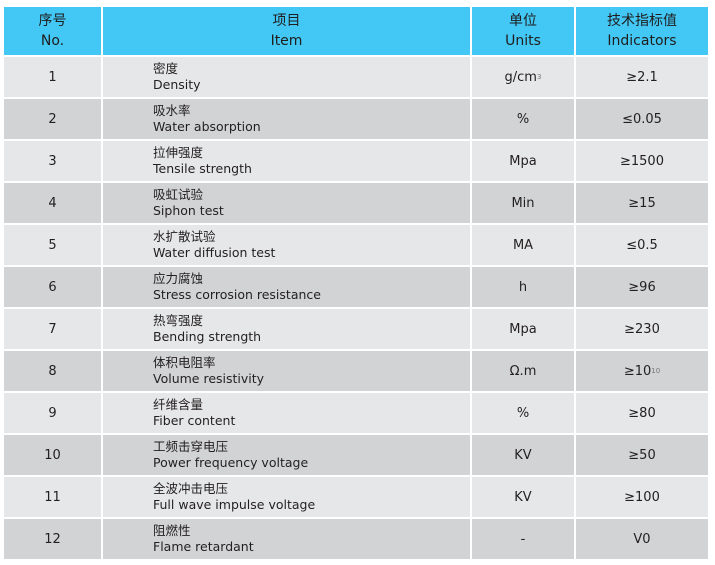  I want to click on unit: -, so click(523, 539).